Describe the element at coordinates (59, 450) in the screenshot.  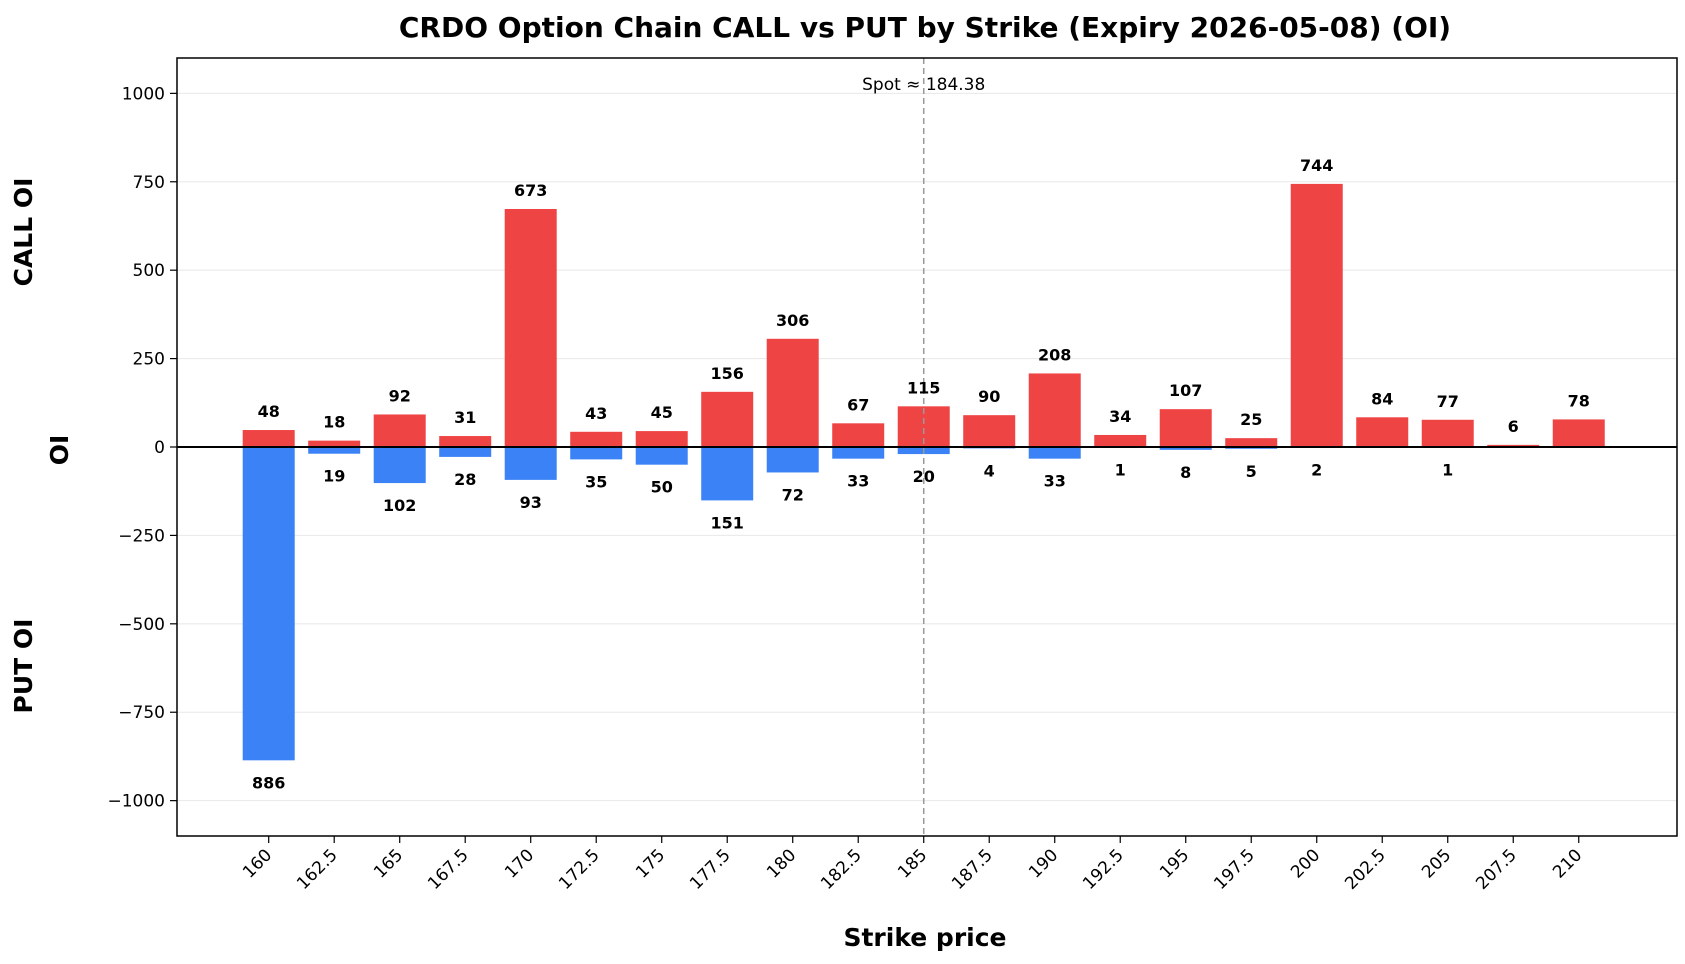
I see `y-axis-label: OI` at that location.